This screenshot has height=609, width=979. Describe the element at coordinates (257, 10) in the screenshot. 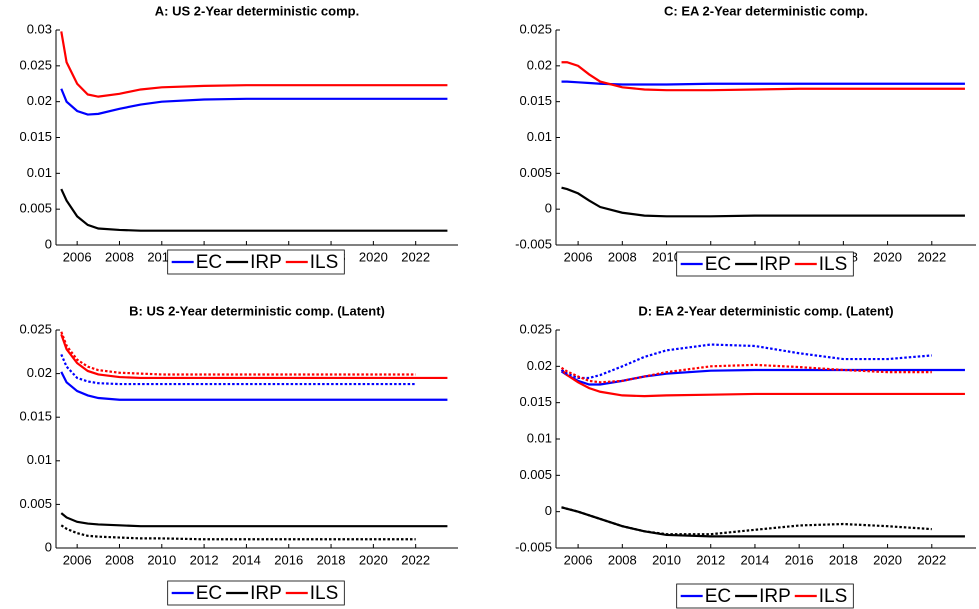

I see `chart-title: A: US 2-Year deterministic comp.` at that location.